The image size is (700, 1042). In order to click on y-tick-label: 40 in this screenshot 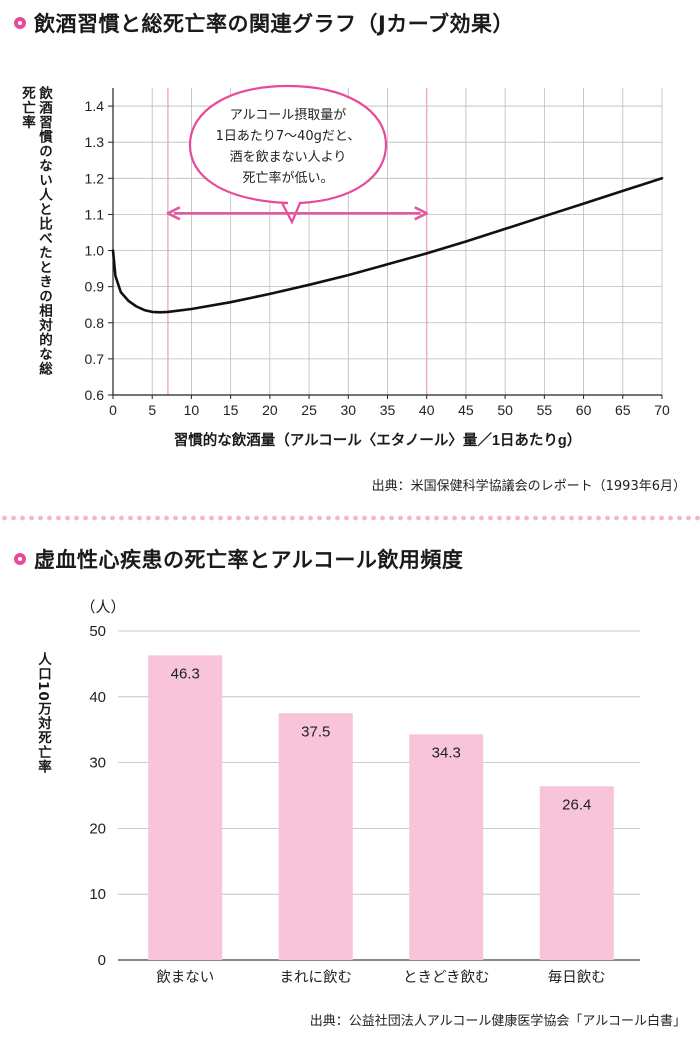, I will do `click(97, 697)`.